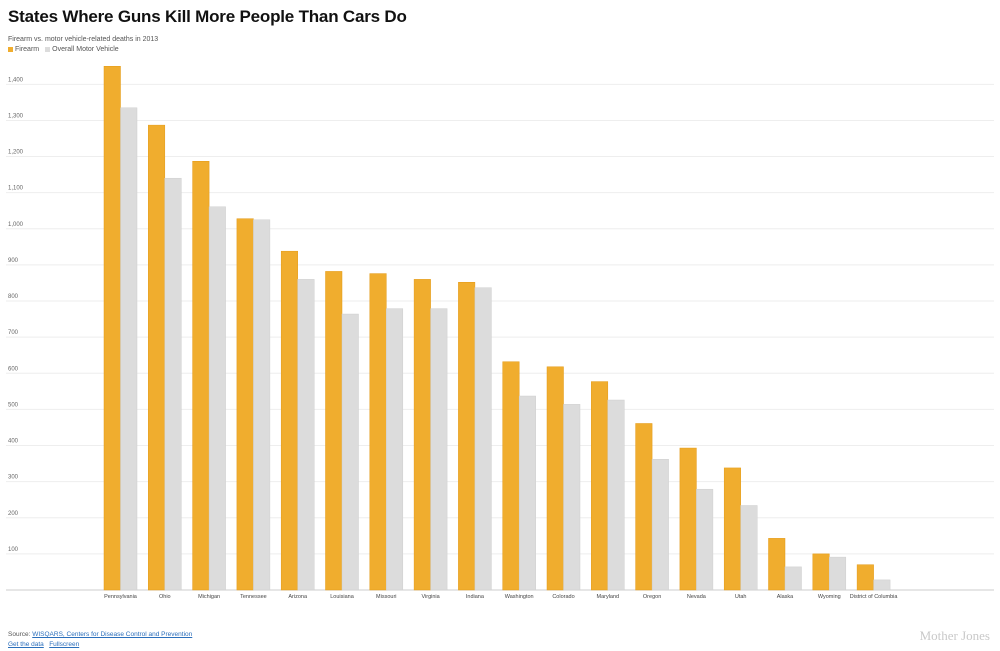  What do you see at coordinates (85, 49) in the screenshot?
I see `legend-label-motor-vehicle: Overall Motor Vehicle` at bounding box center [85, 49].